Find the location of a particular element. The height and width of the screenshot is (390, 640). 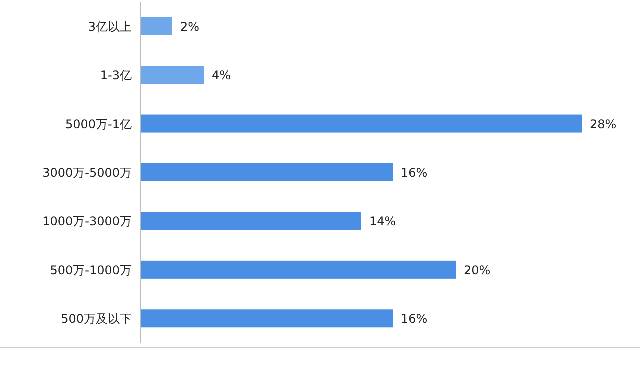

y-tick-label: 5000万-1亿 is located at coordinates (98, 124).